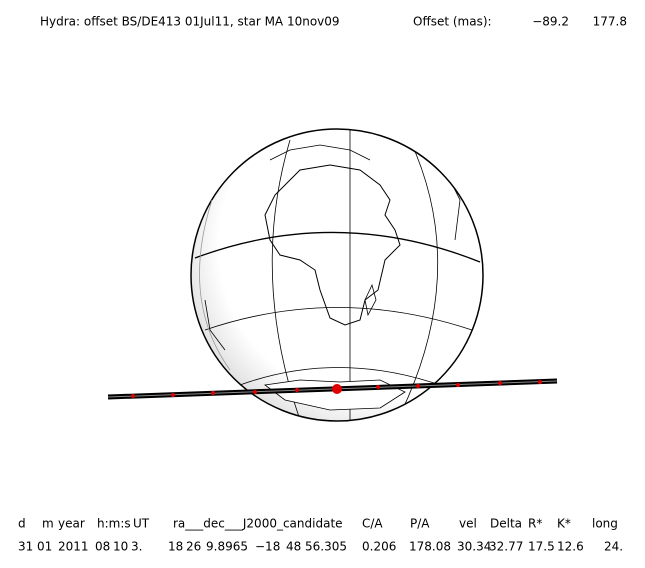 The image size is (645, 568). Describe the element at coordinates (372, 524) in the screenshot. I see `column-header: C/A` at that location.